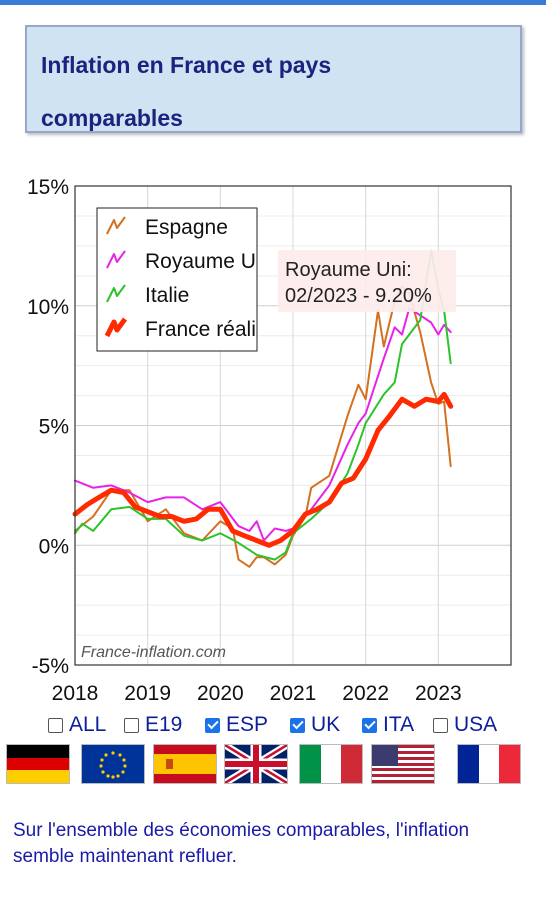  Describe the element at coordinates (369, 725) in the screenshot. I see `checkbox-ita-box` at that location.